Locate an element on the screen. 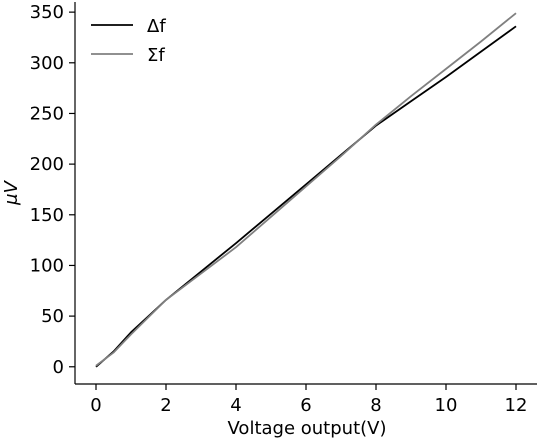 The image size is (539, 438). y-tick-label: 0 is located at coordinates (58, 367).